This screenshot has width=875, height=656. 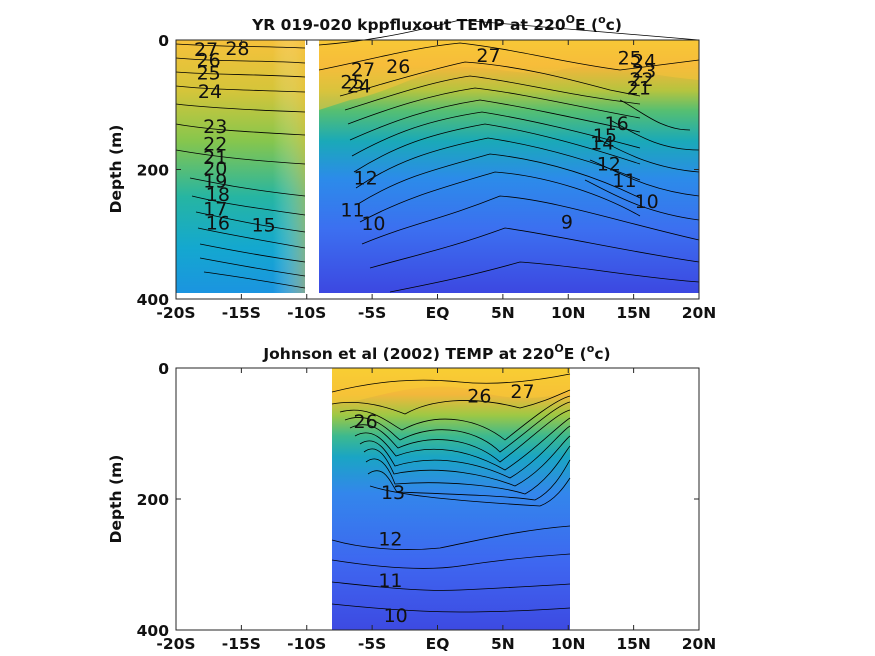 I want to click on top-y-axis-label: Depth (m), so click(x=116, y=169).